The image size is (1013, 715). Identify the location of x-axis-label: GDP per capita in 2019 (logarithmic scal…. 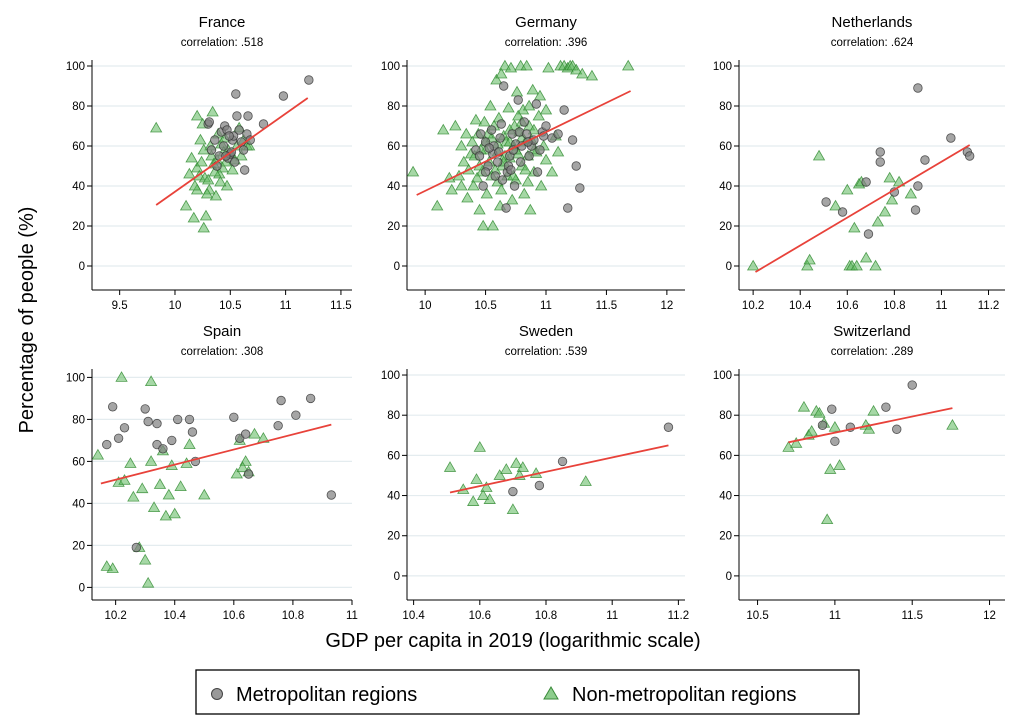
(512, 641).